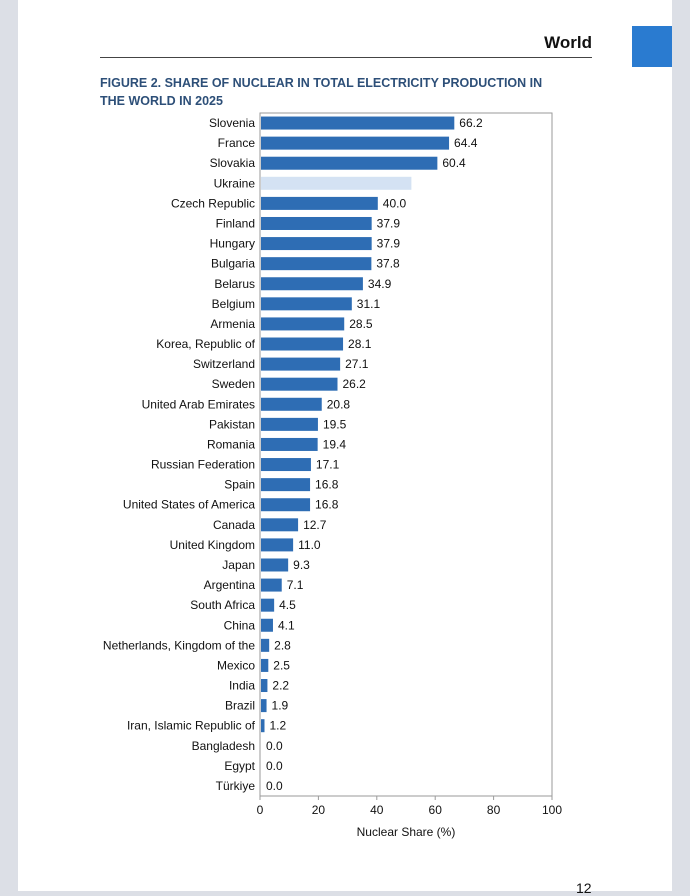  Describe the element at coordinates (494, 810) in the screenshot. I see `x-tick-label: 80` at that location.